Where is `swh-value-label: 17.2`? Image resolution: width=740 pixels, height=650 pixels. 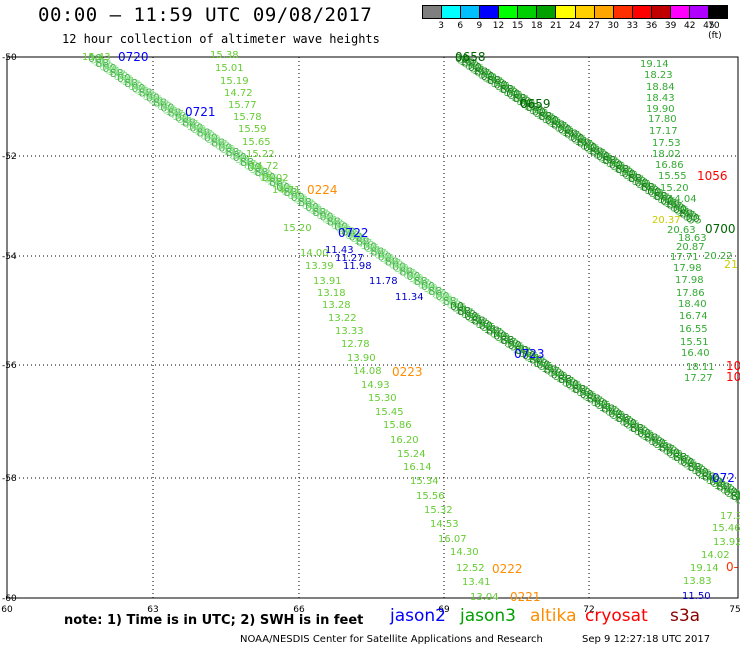
swh-value-label: 17.2 is located at coordinates (730, 516).